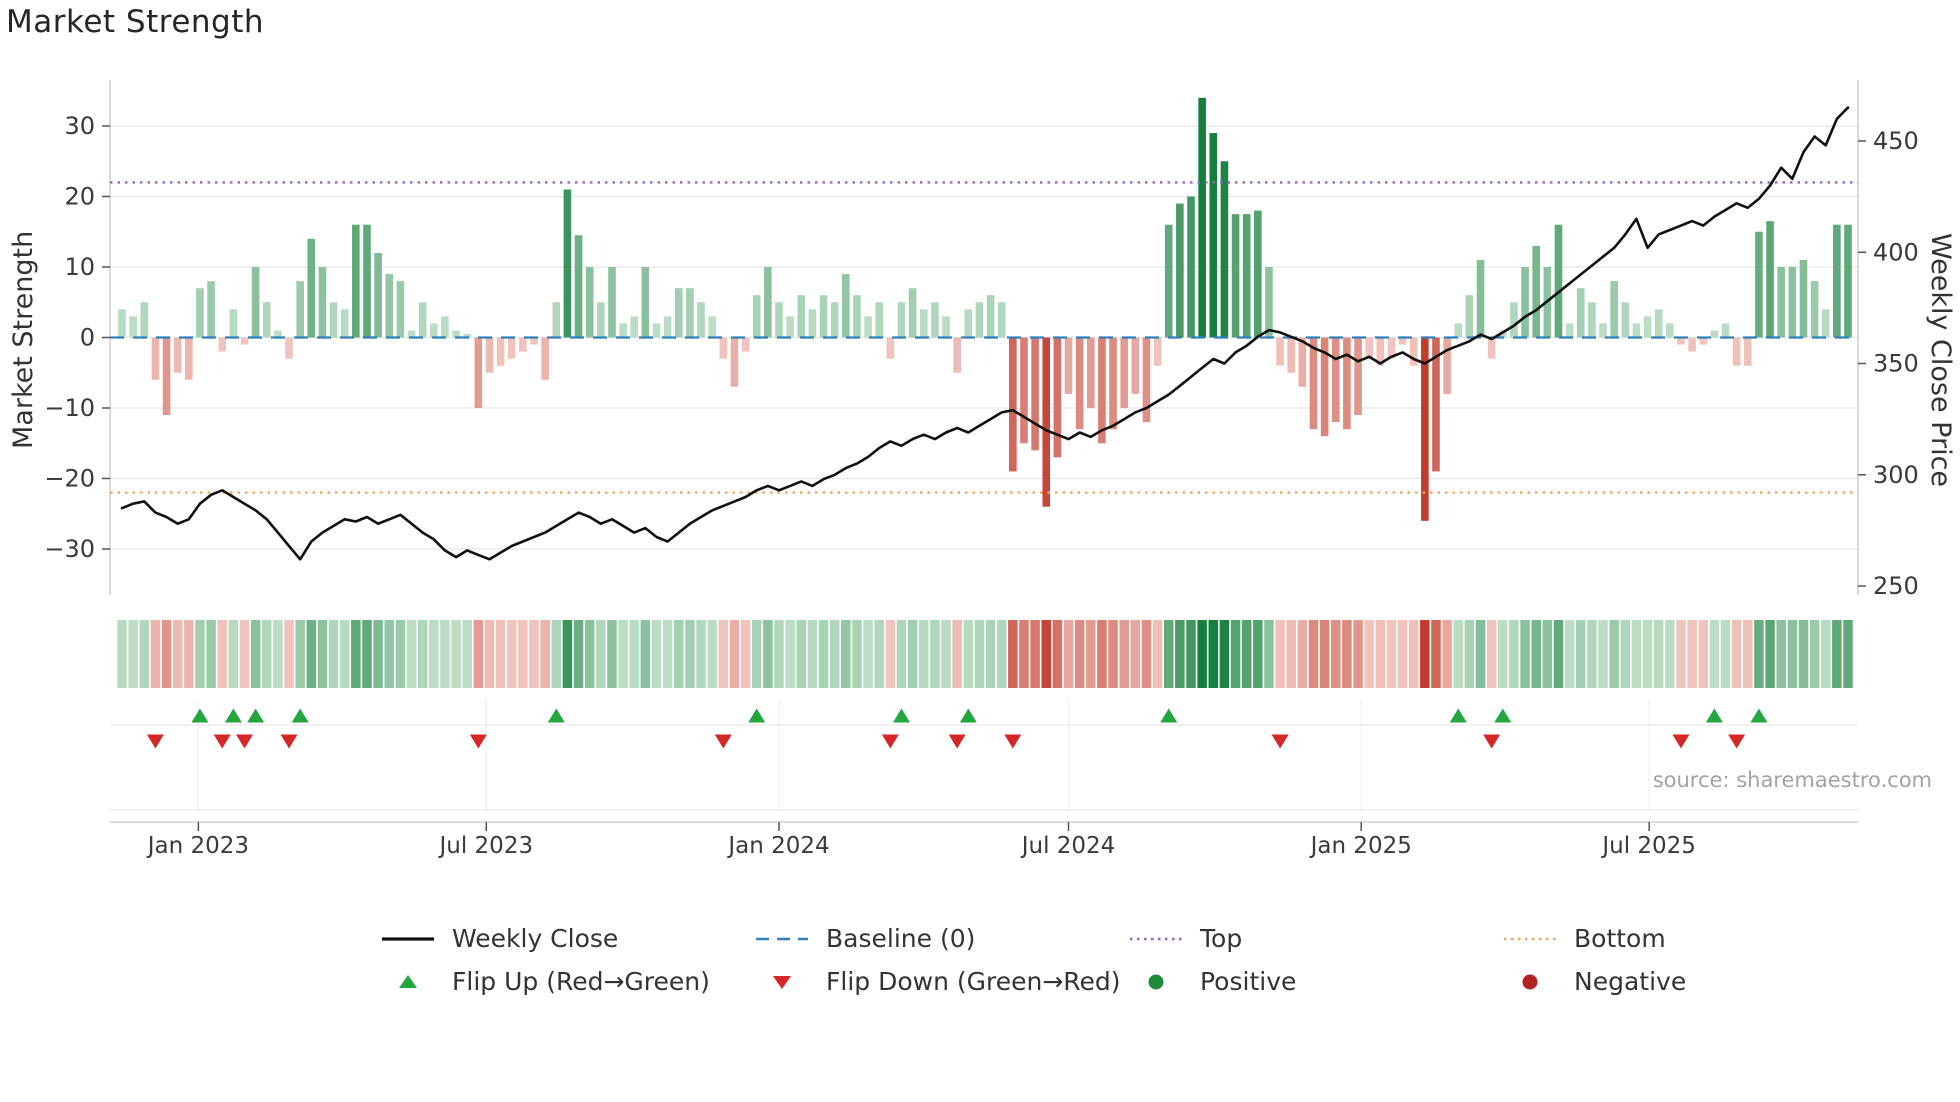  Describe the element at coordinates (1156, 981) in the screenshot. I see `positive-dot-icon` at that location.